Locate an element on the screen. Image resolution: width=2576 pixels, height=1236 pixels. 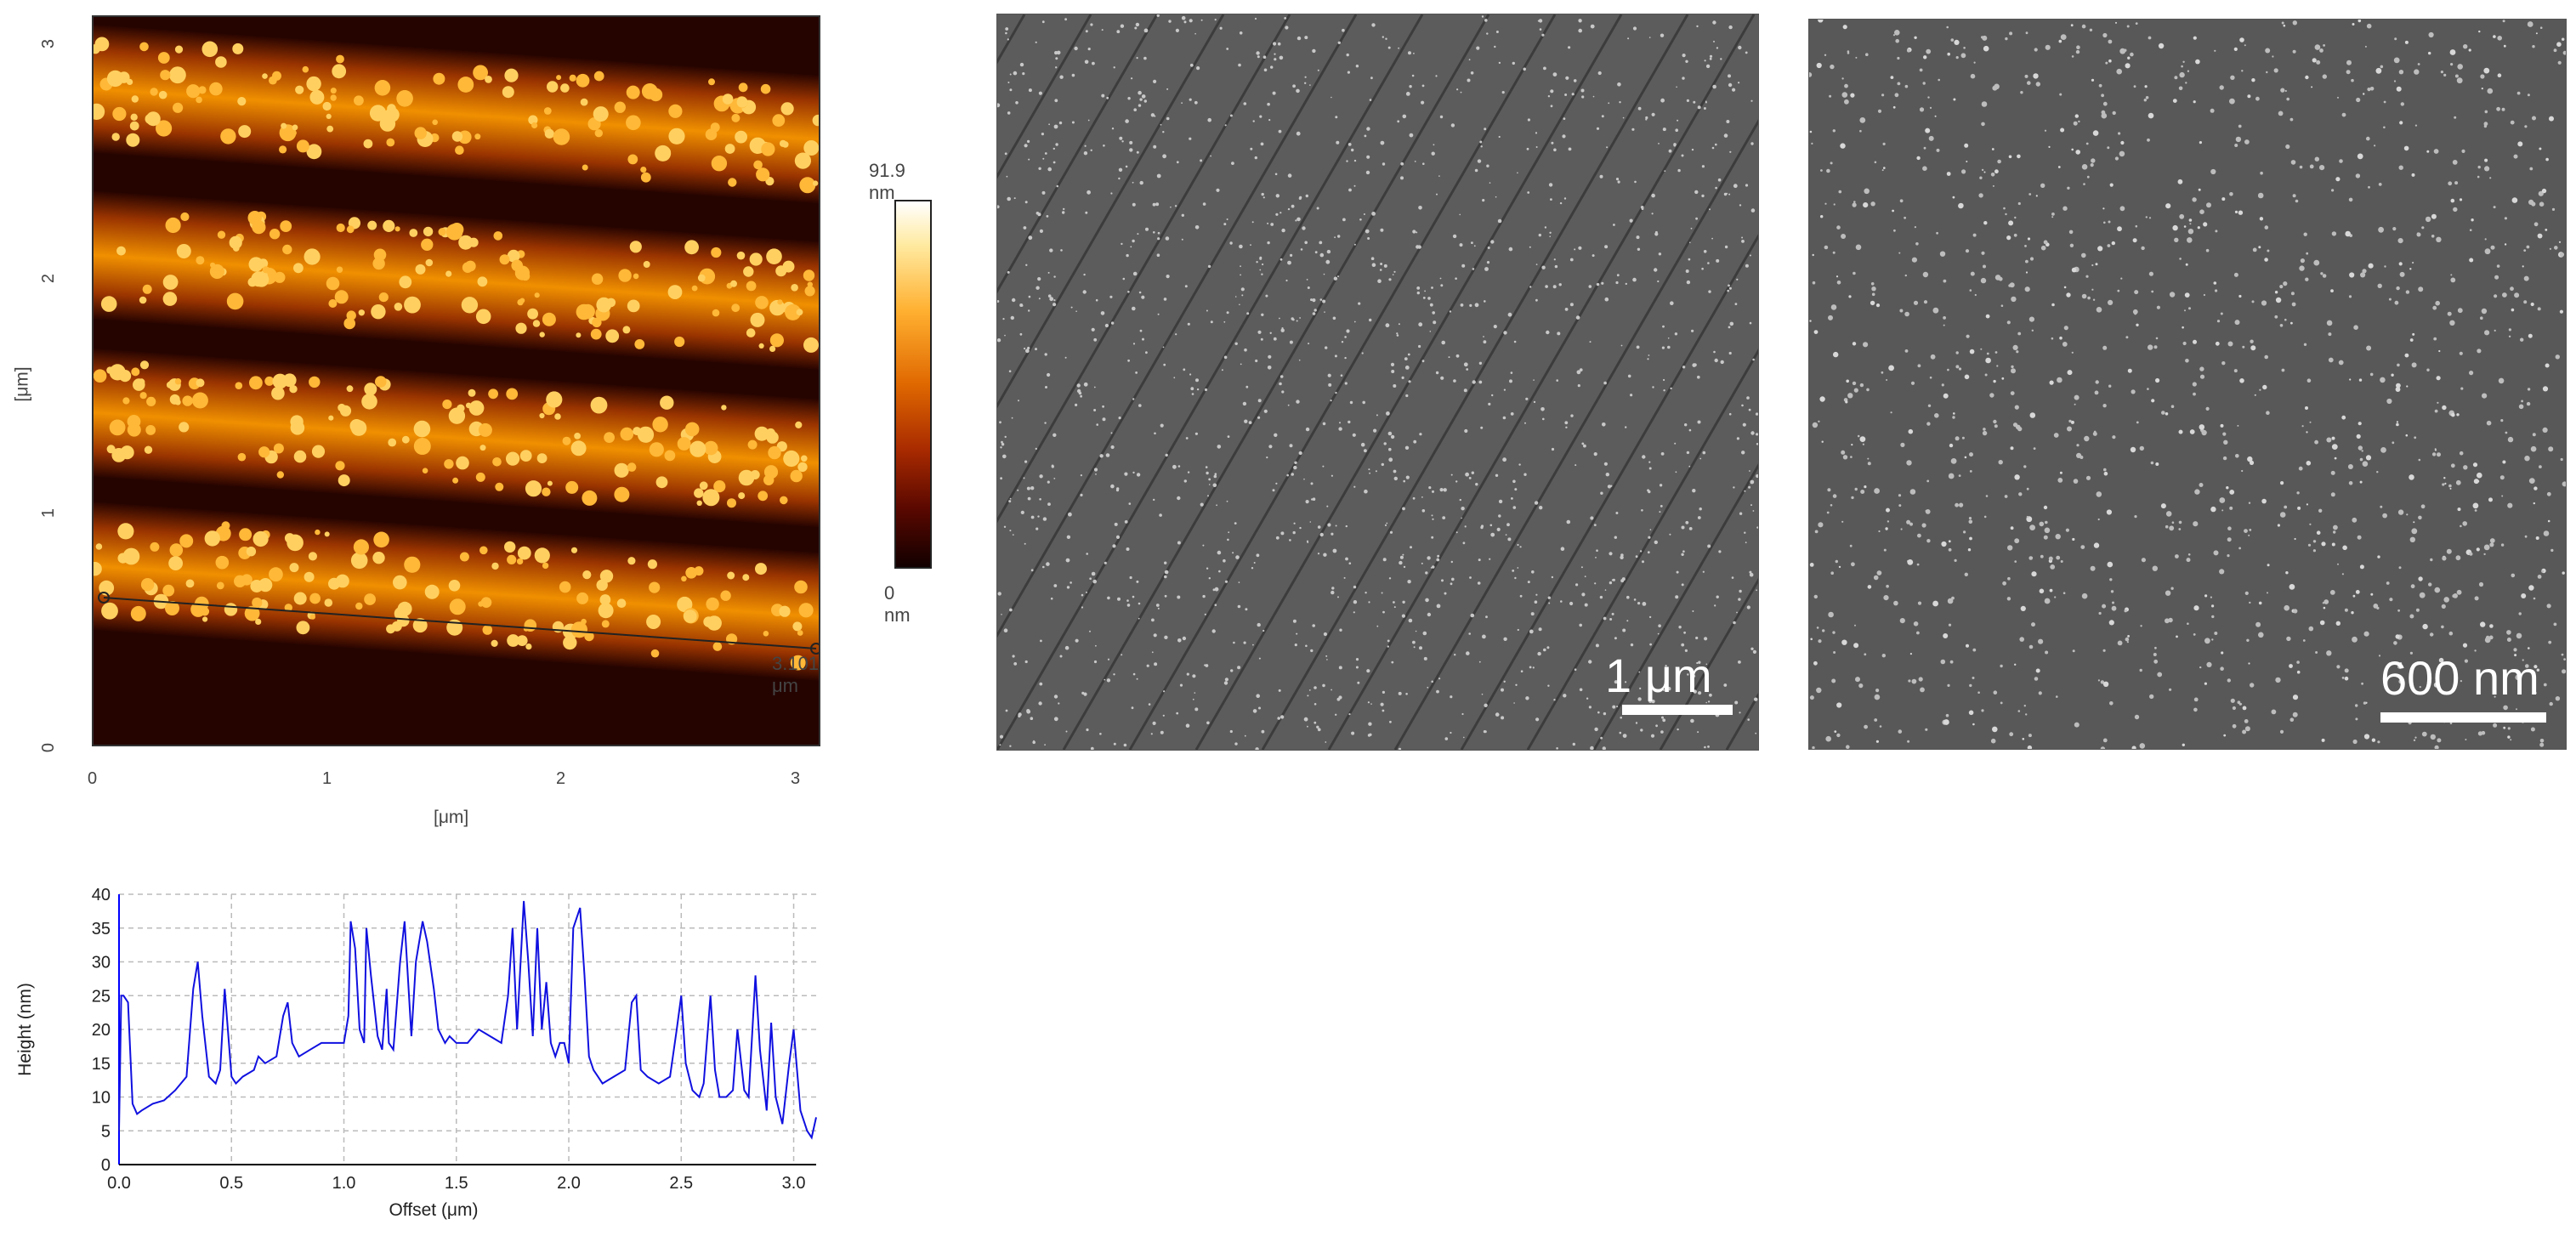
afm-x-tick: 1 is located at coordinates (327, 778).